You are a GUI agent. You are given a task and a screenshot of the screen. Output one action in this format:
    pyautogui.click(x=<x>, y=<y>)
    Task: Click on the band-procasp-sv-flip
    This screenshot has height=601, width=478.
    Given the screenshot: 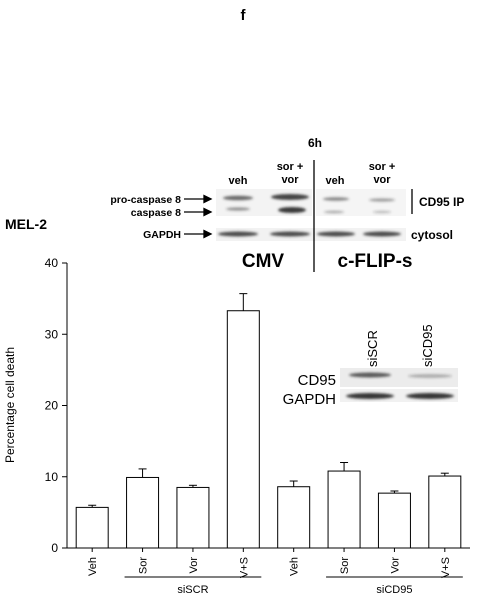 What is the action you would take?
    pyautogui.click(x=382, y=200)
    